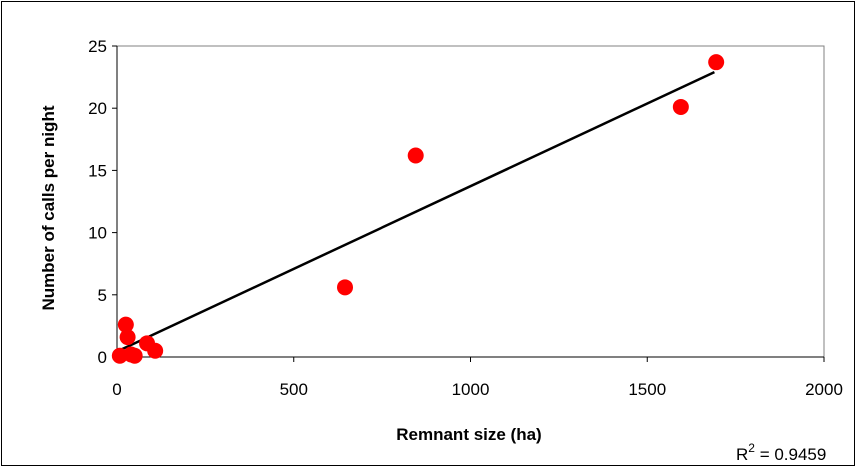 This screenshot has height=469, width=858. Describe the element at coordinates (102, 295) in the screenshot. I see `y-tick-label: 5` at that location.